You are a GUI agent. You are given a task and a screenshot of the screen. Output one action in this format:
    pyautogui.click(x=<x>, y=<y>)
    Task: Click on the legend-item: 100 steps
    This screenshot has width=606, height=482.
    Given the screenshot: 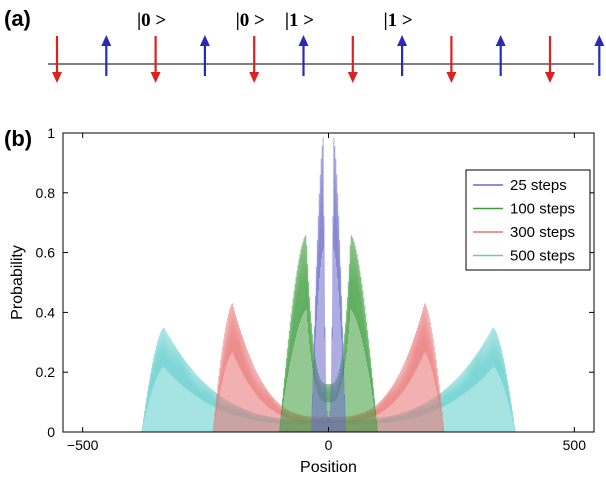 What is the action you would take?
    pyautogui.click(x=524, y=209)
    